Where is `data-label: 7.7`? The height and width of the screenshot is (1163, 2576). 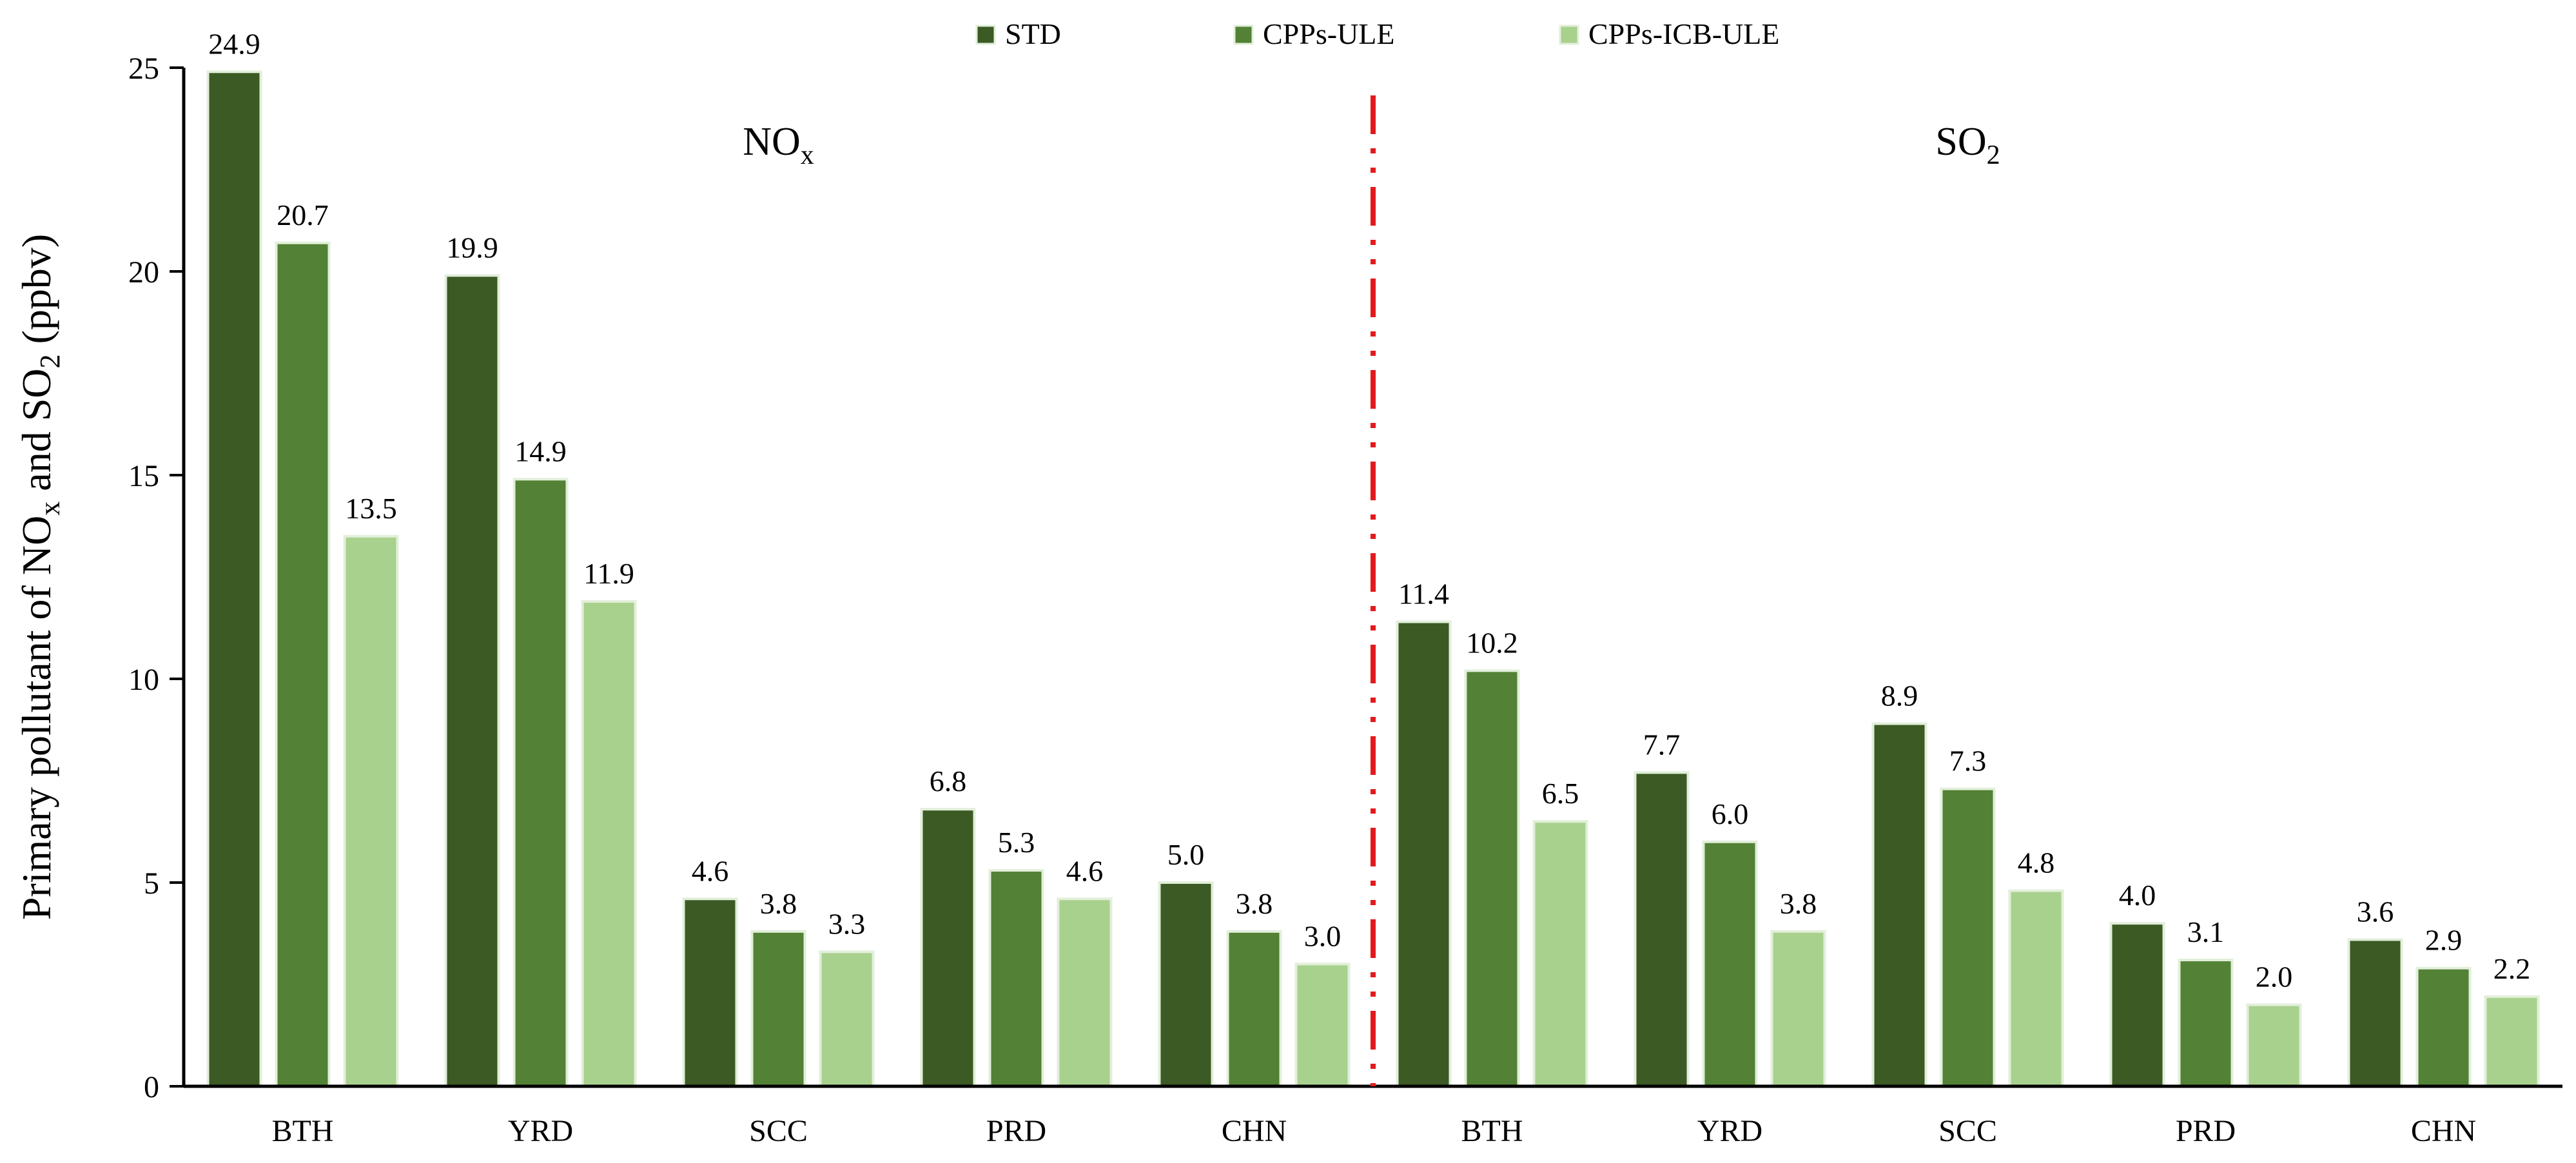
data-label: 7.7 is located at coordinates (1662, 745).